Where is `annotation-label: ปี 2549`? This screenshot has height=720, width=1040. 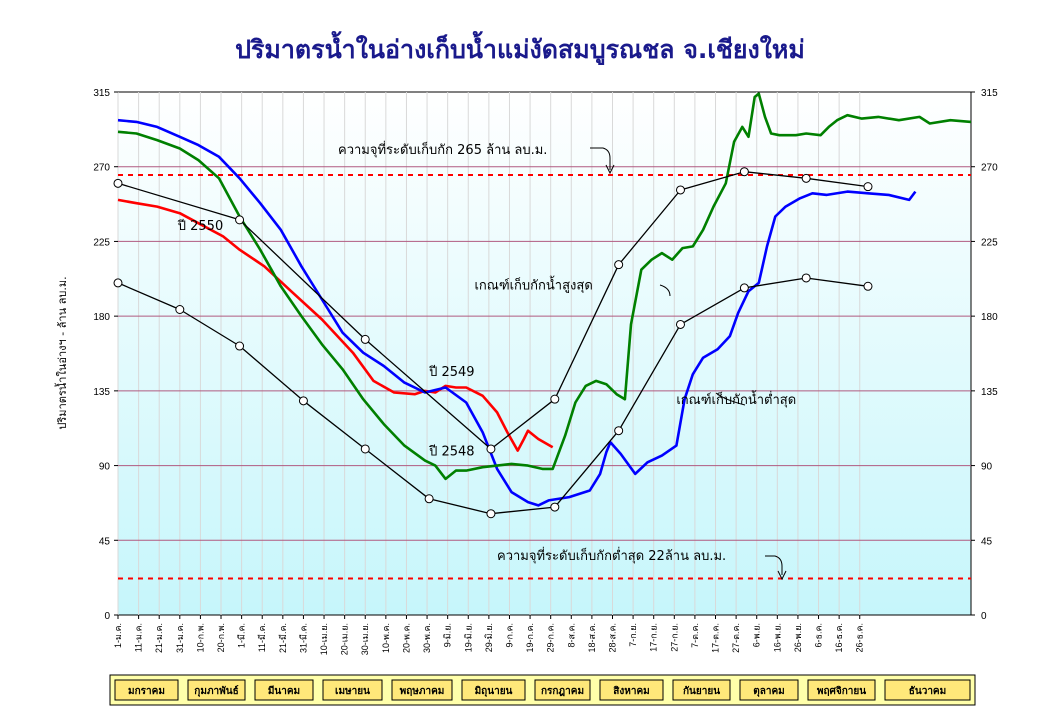
annotation-label: ปี 2549 is located at coordinates (451, 372).